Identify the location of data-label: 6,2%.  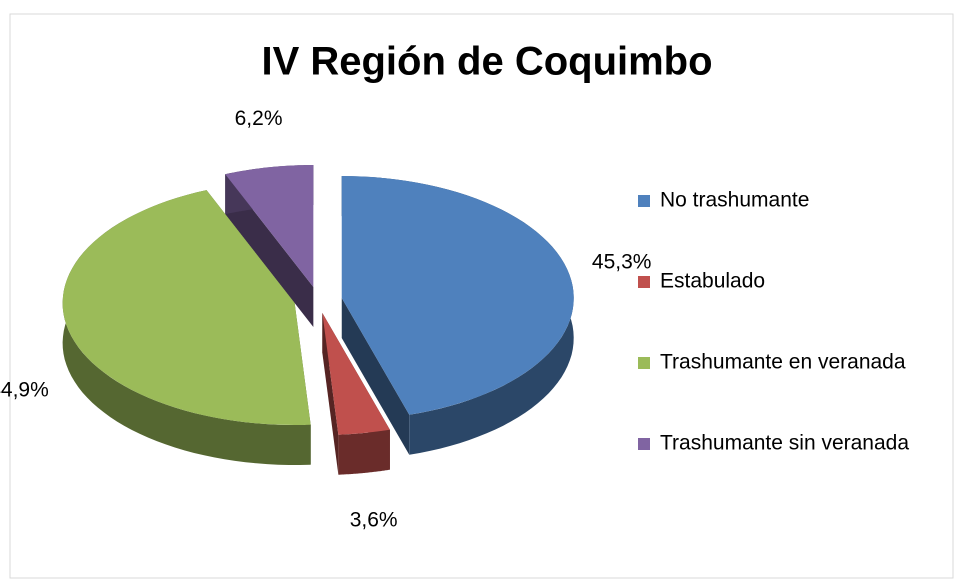
(259, 118).